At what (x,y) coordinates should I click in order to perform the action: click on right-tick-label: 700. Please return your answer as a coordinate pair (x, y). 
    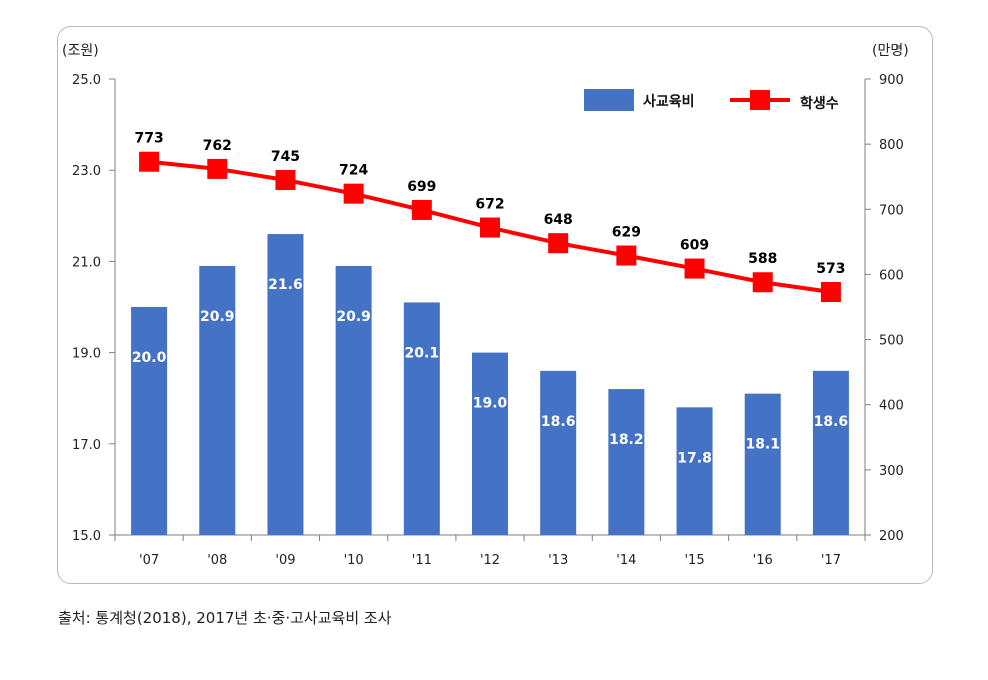
    Looking at the image, I should click on (891, 210).